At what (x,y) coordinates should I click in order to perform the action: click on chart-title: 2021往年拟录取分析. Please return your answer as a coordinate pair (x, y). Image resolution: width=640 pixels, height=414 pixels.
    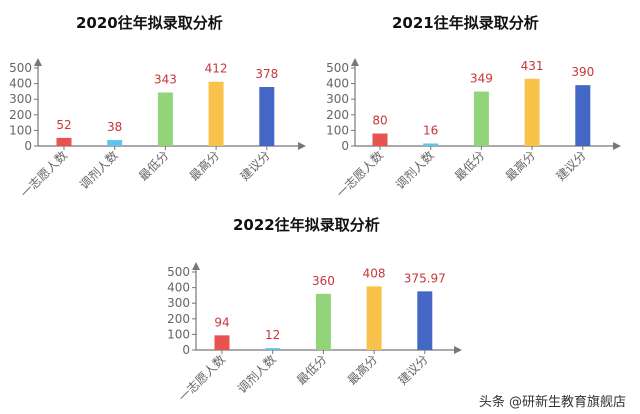
    Looking at the image, I should click on (465, 23).